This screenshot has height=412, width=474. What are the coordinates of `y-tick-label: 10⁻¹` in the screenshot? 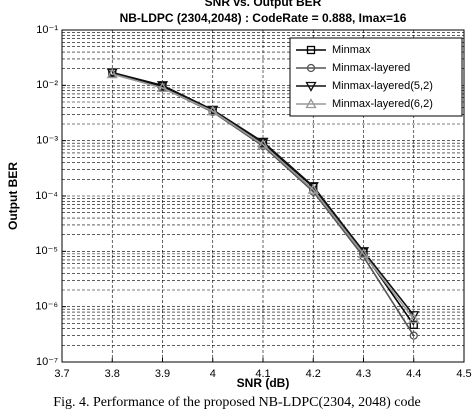 It's located at (47, 30).